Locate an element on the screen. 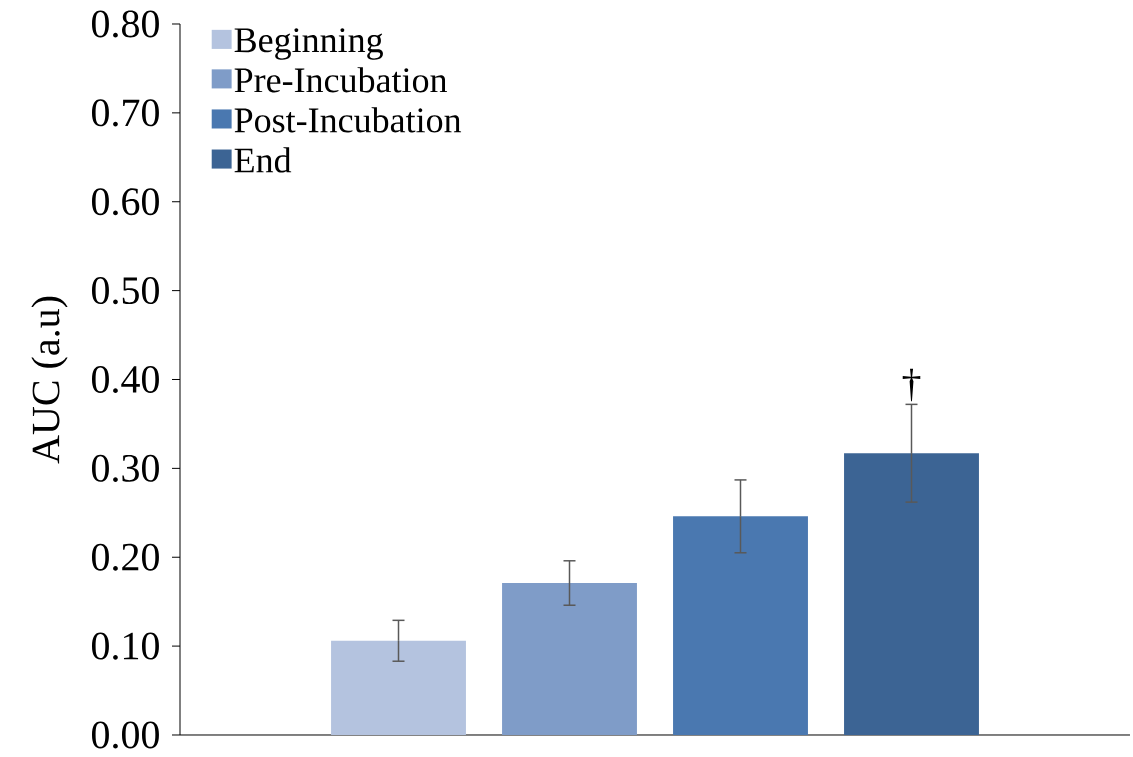  legend-label: Post-Incubation is located at coordinates (348, 120).